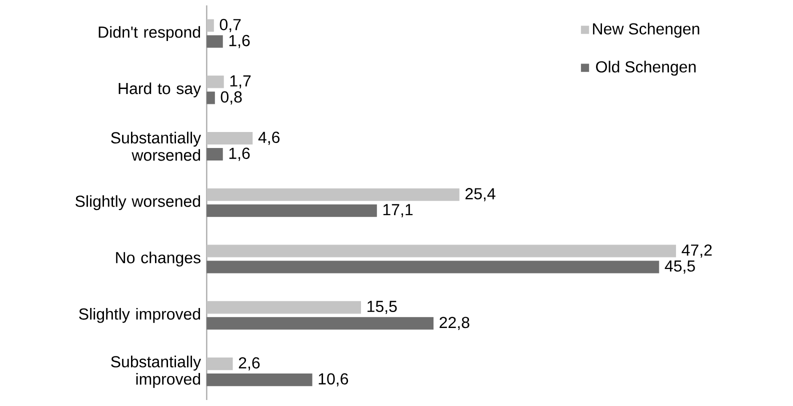  What do you see at coordinates (240, 81) in the screenshot?
I see `data-label: 1,7` at bounding box center [240, 81].